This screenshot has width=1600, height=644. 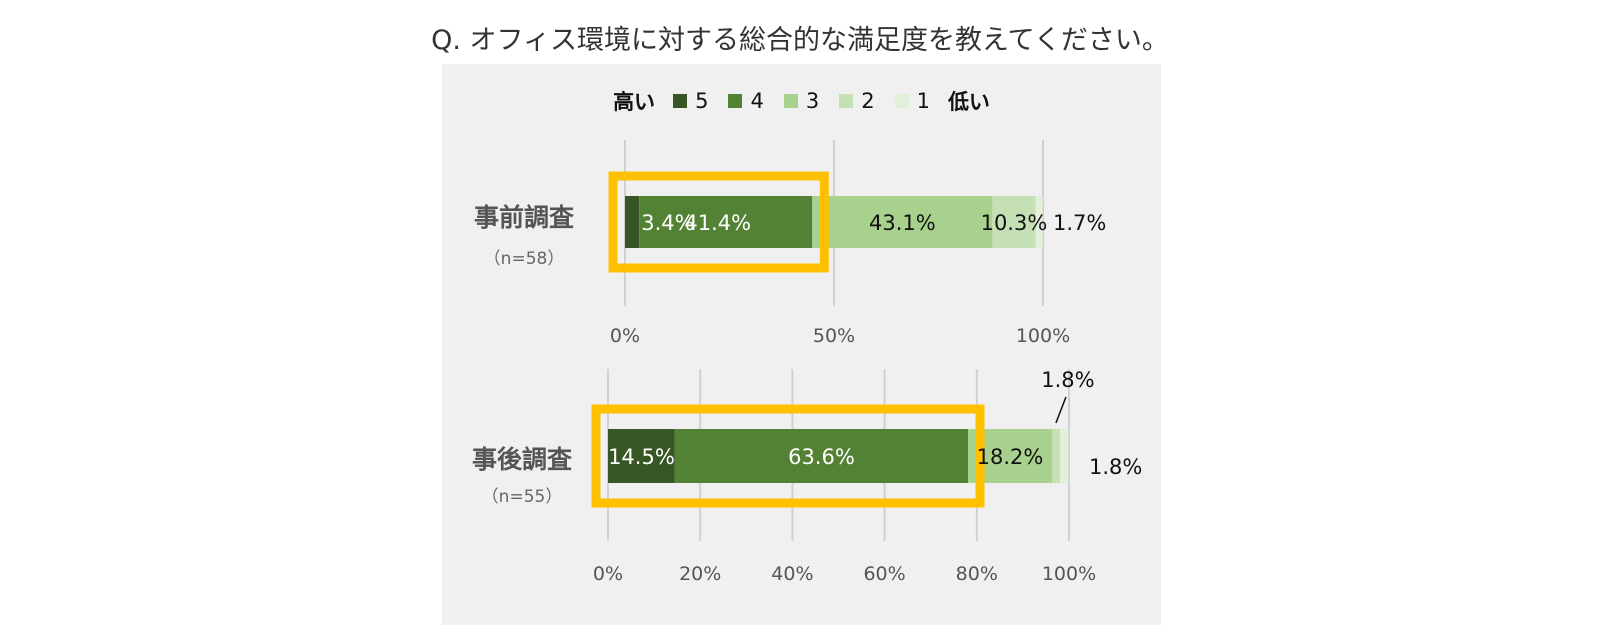 I want to click on x-tick-label-post: 80%, so click(x=977, y=574).